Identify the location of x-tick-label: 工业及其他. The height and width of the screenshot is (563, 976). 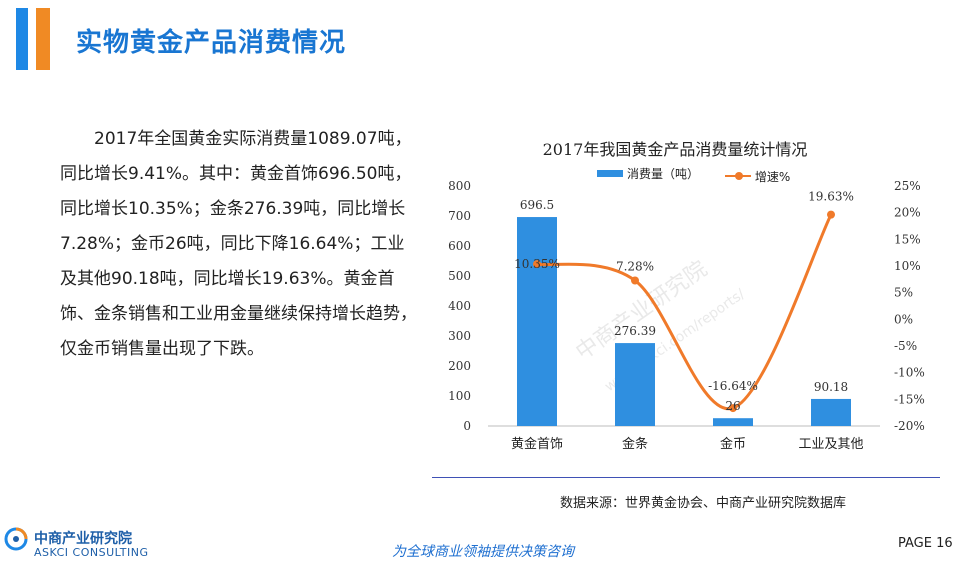
(830, 444).